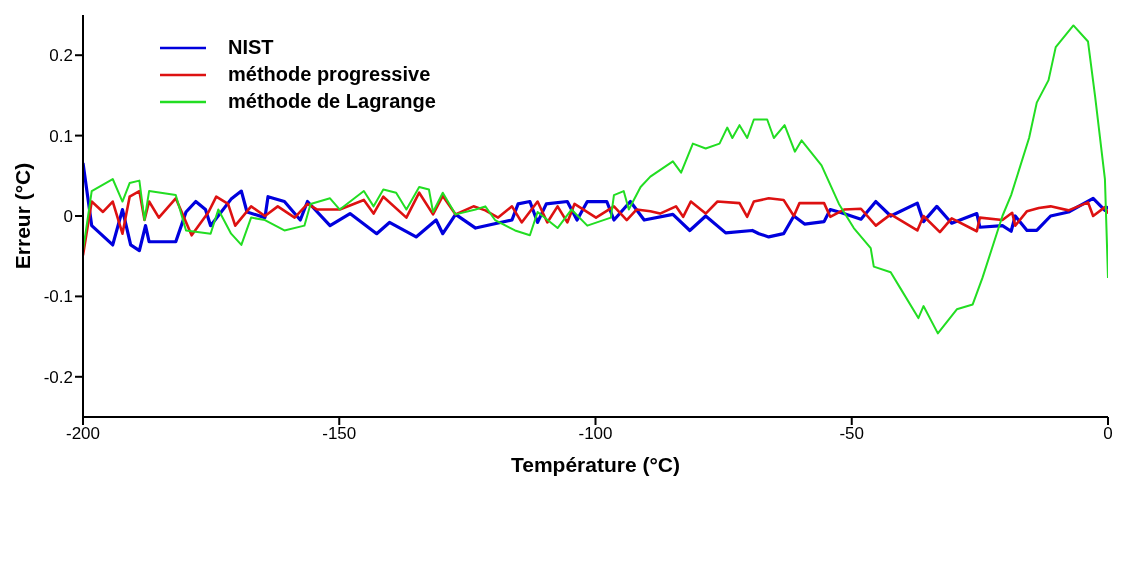 This screenshot has width=1129, height=563. What do you see at coordinates (329, 74) in the screenshot?
I see `legend-label: méthode progressive` at bounding box center [329, 74].